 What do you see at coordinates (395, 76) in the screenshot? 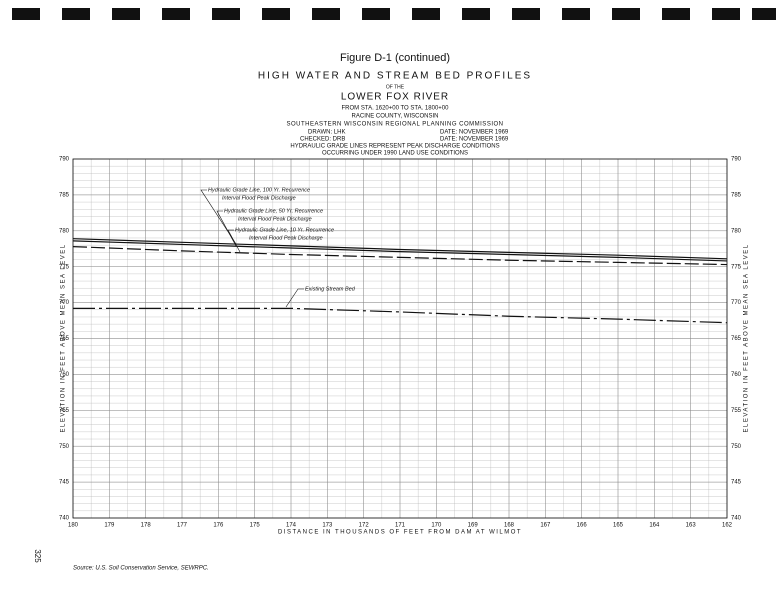
I see `chart-title: HIGH WATER AND STREAM BED PROFILES` at bounding box center [395, 76].